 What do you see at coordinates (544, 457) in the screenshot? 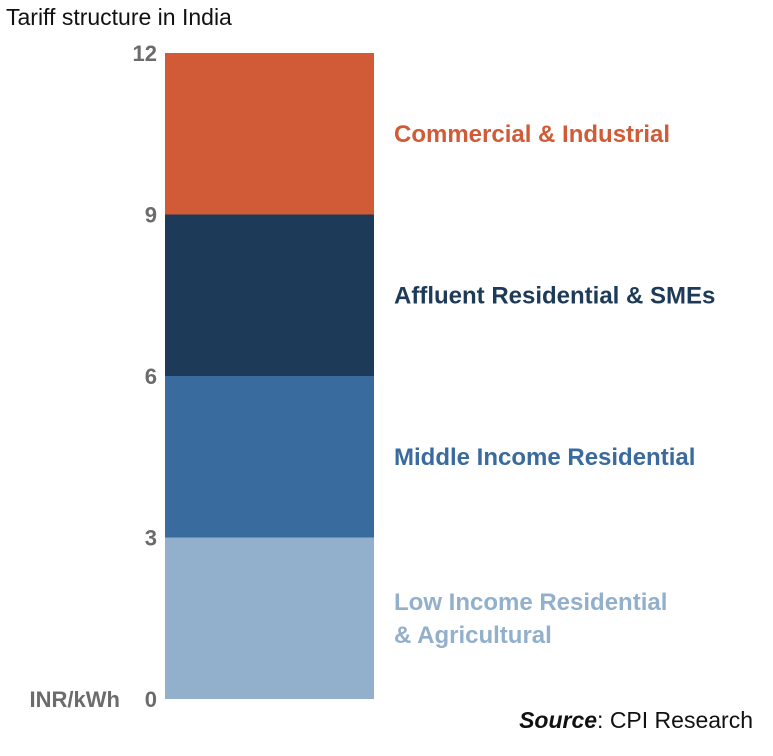
I see `segment-label-1-0: Middle Income Residential` at bounding box center [544, 457].